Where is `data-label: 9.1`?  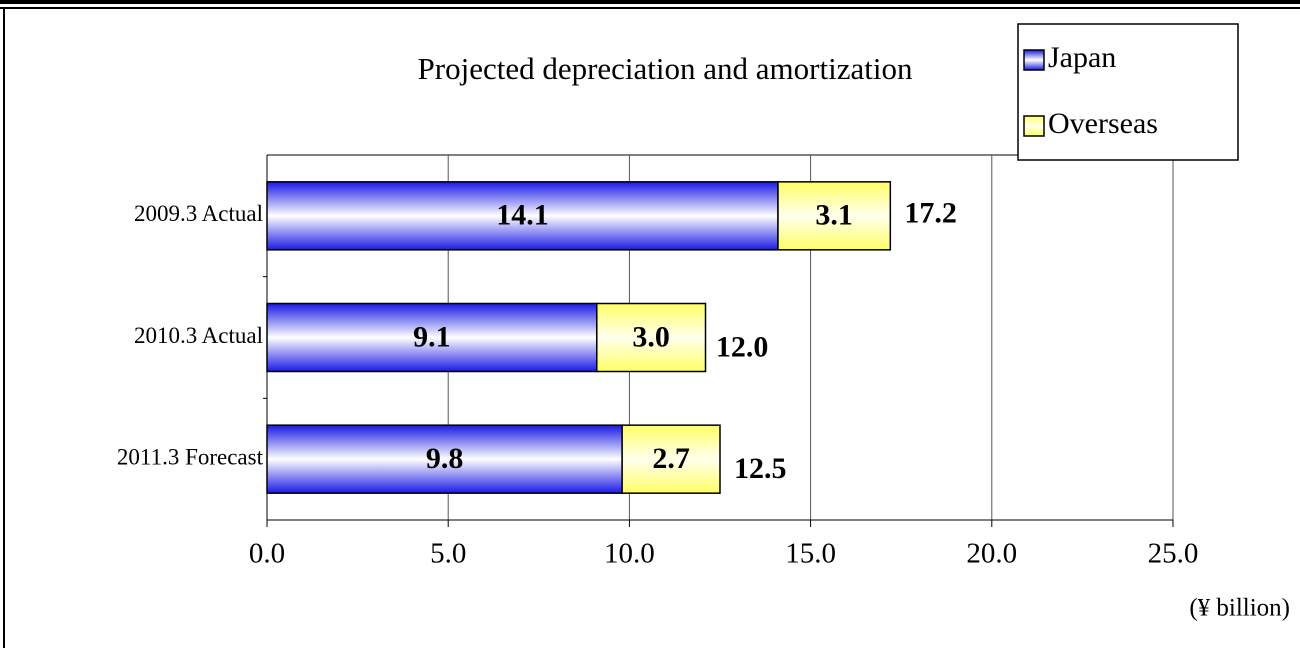
data-label: 9.1 is located at coordinates (432, 336).